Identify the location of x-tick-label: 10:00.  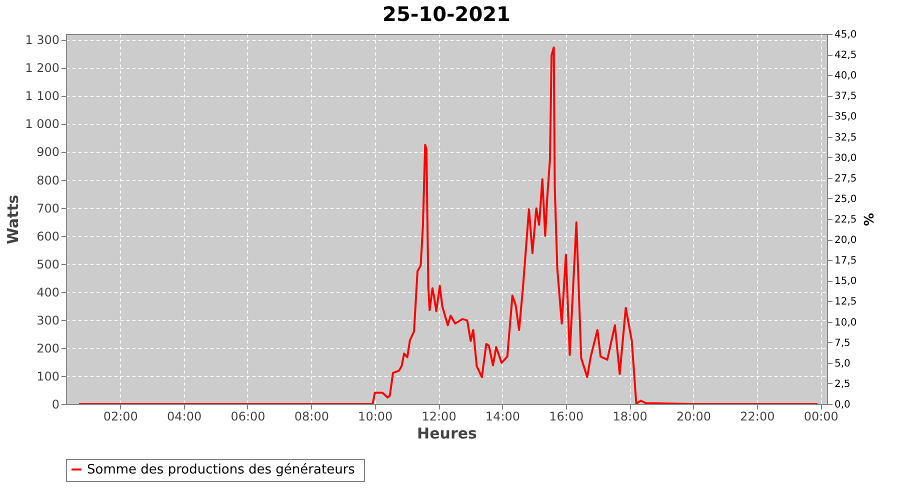
(375, 417).